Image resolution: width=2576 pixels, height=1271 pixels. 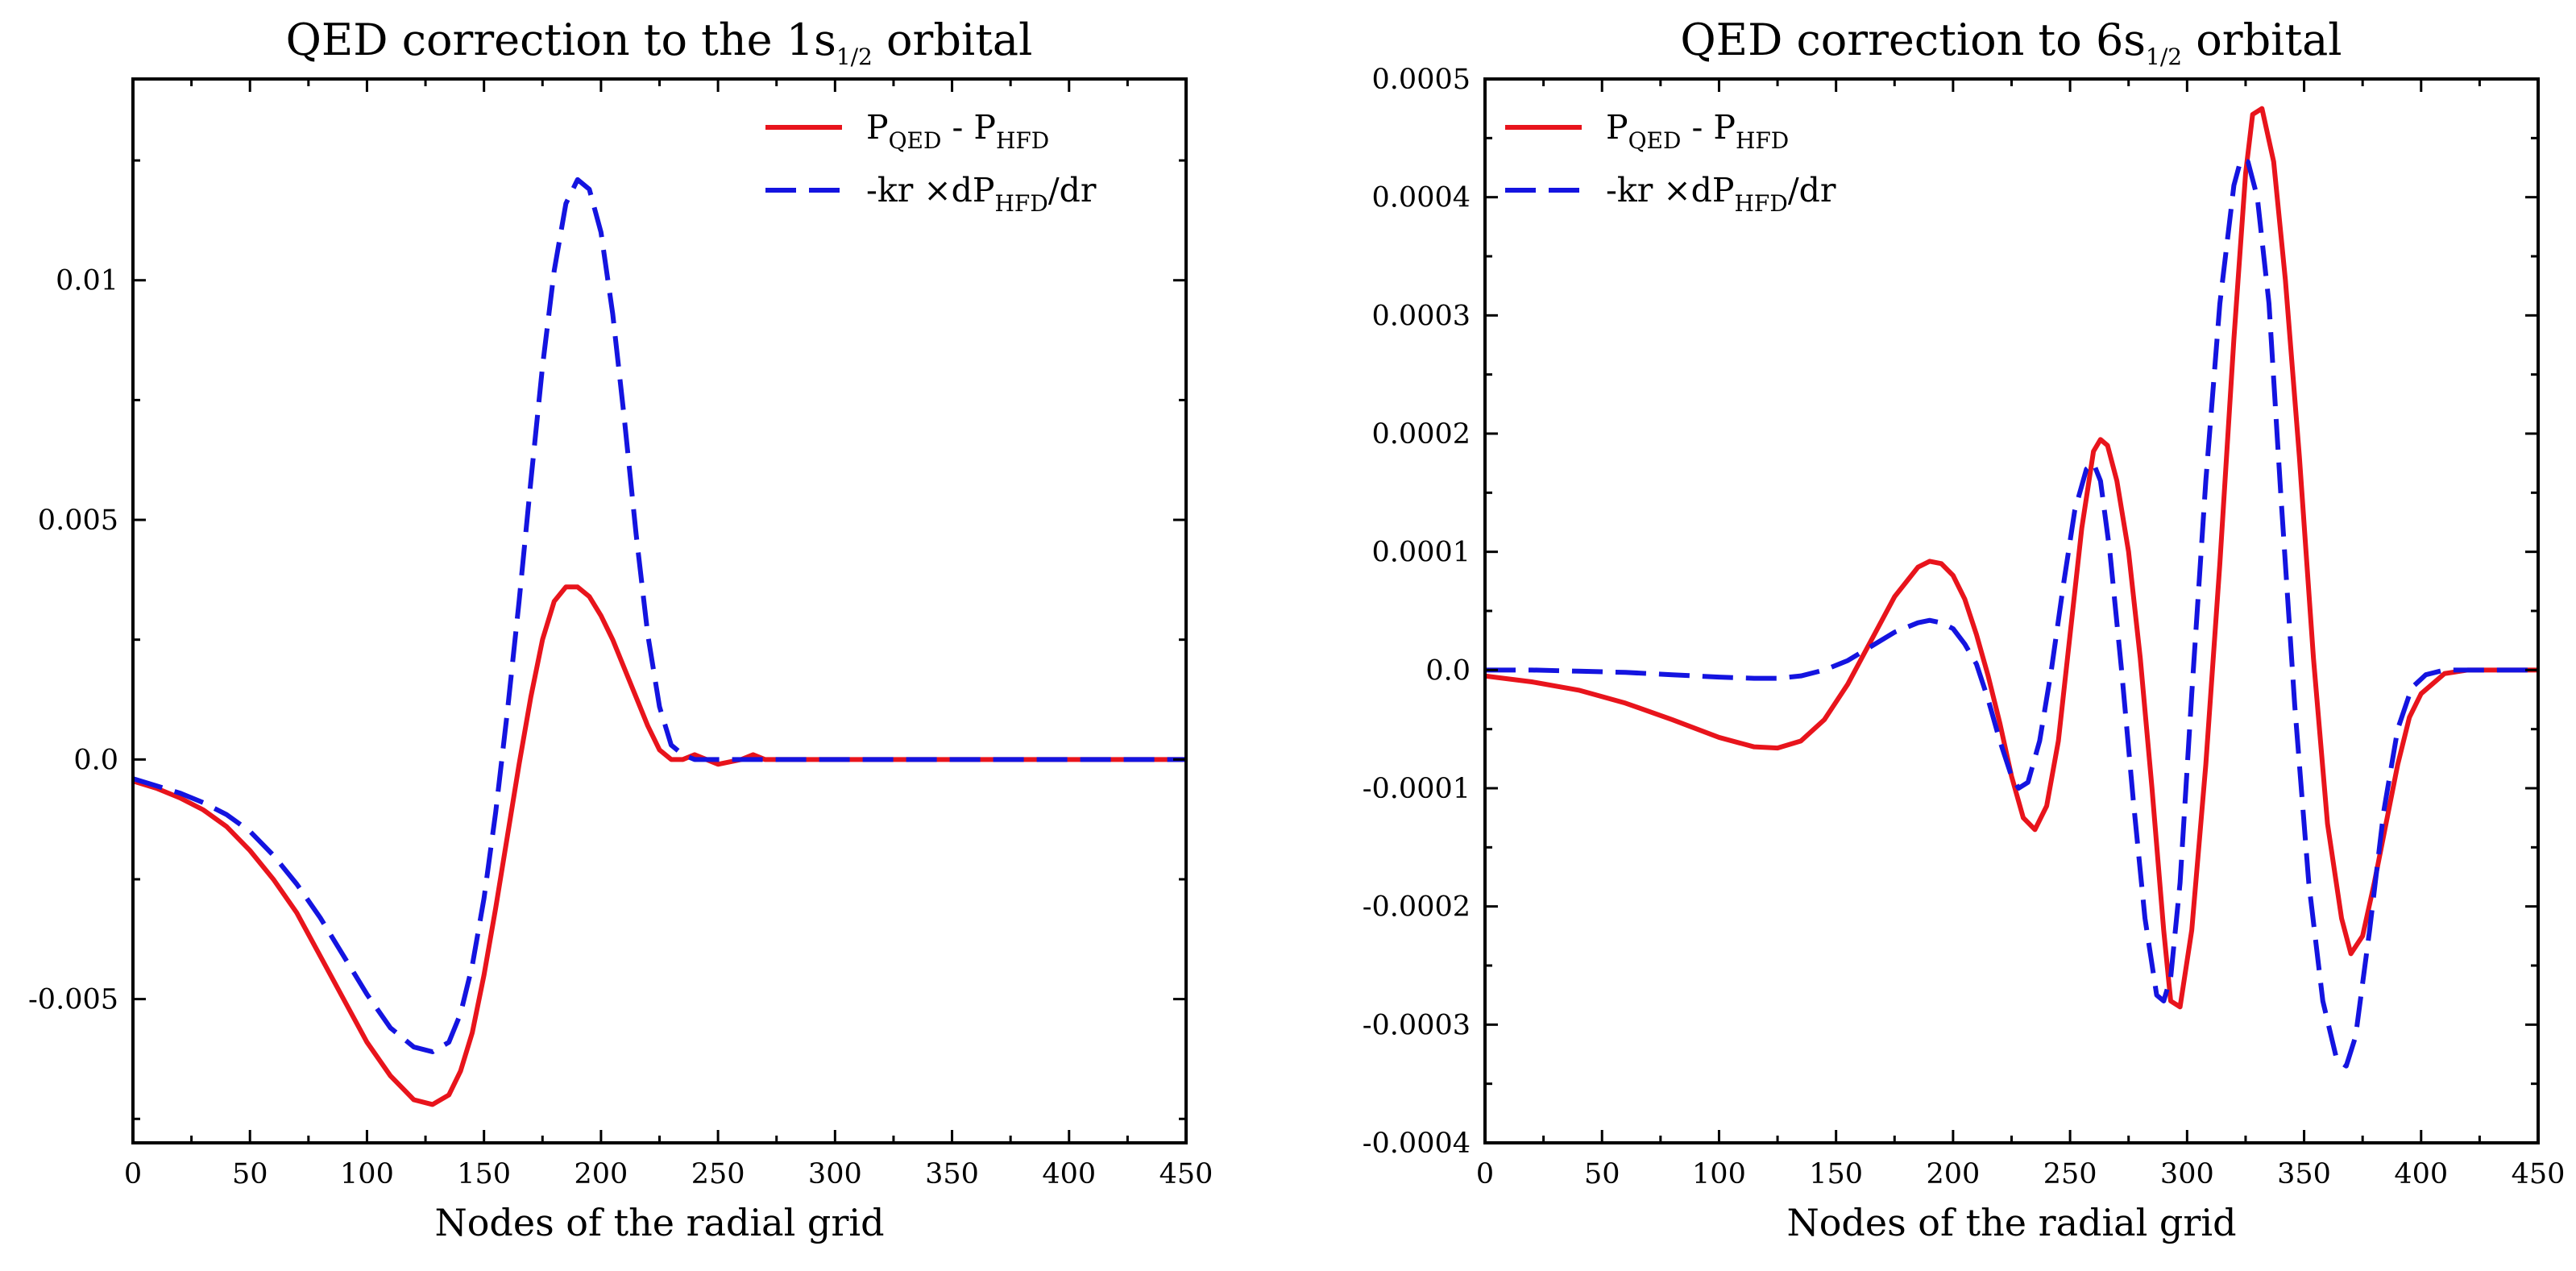 I want to click on chart-title: QED correction to the 1s1/2 orbital, so click(x=659, y=42).